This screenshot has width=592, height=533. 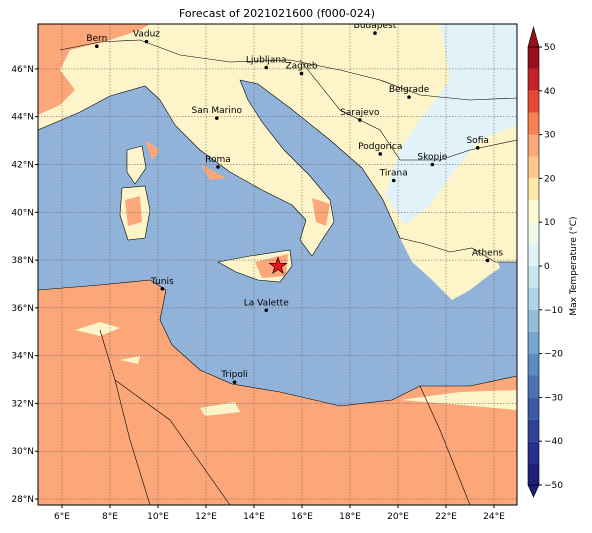 What do you see at coordinates (550, 223) in the screenshot?
I see `colorbar-tick-label: 10` at bounding box center [550, 223].